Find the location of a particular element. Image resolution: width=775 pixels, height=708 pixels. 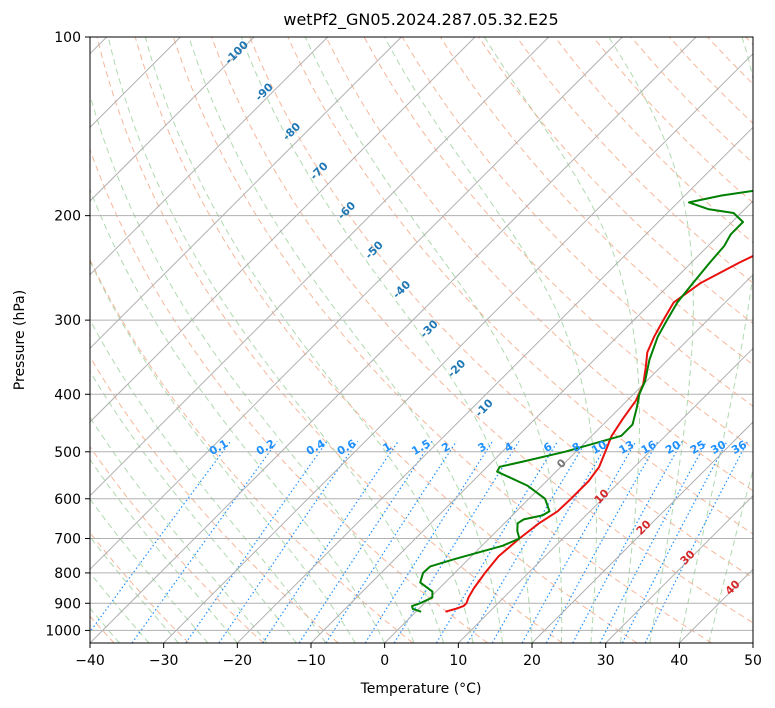

x-tick-label: −20 is located at coordinates (238, 661).